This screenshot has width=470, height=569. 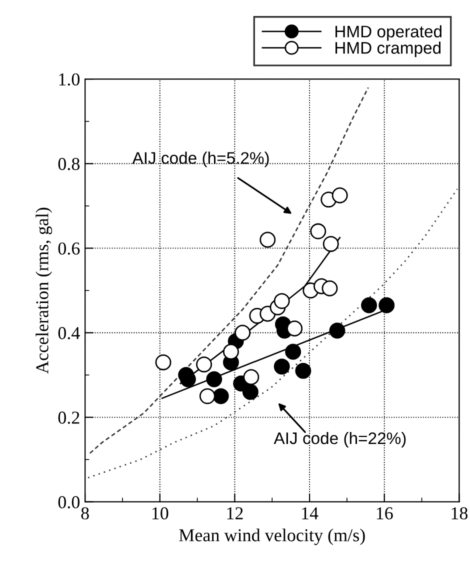 I want to click on y-tick-label: 0.0, so click(x=69, y=502).